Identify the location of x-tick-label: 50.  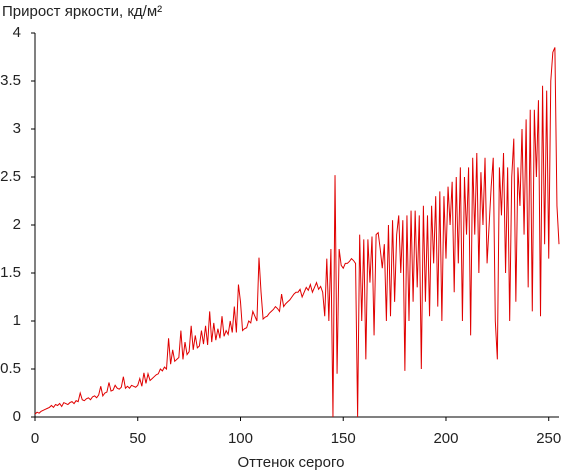
(137, 438).